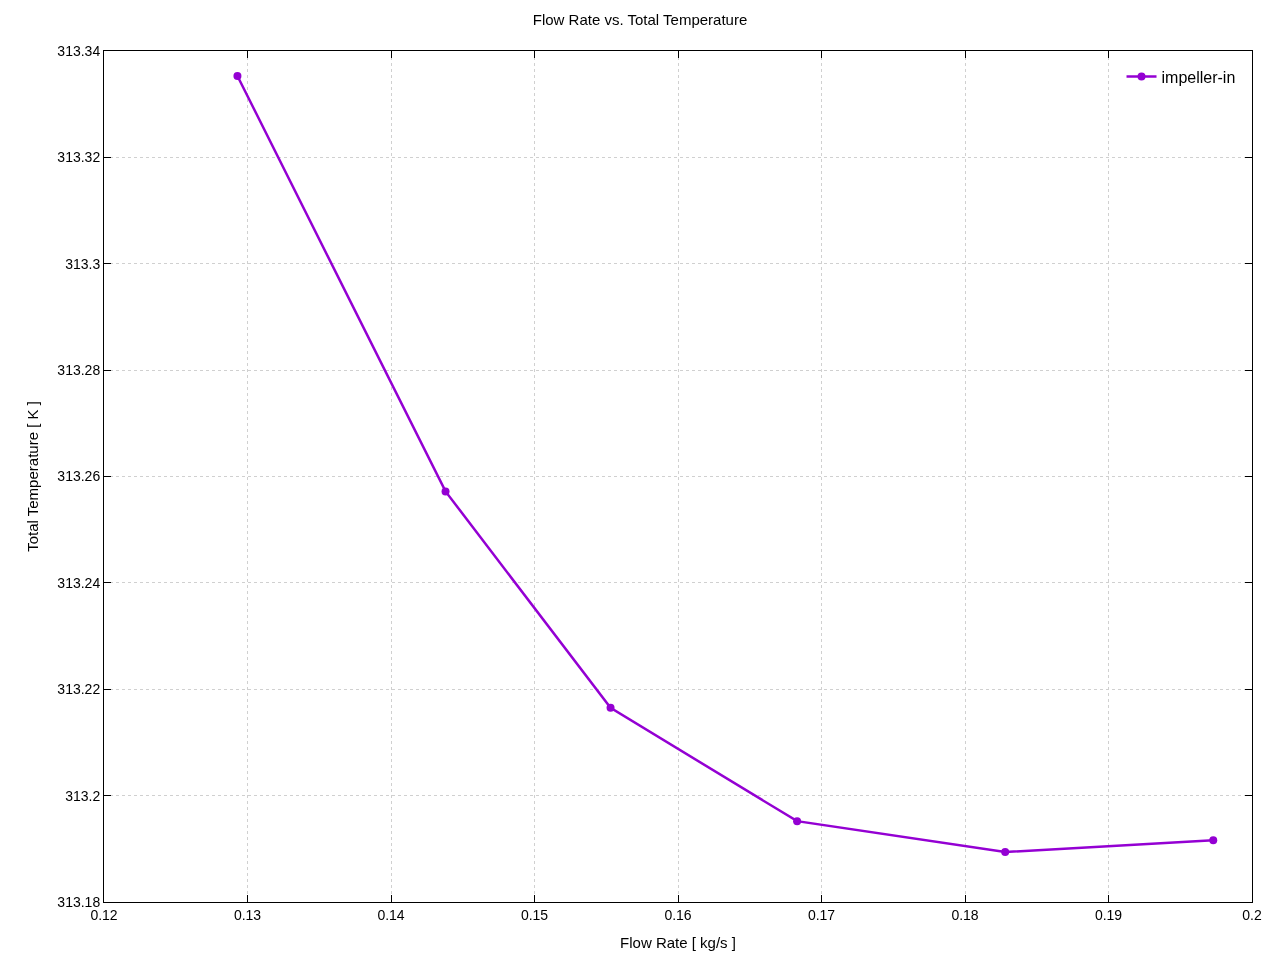  Describe the element at coordinates (79, 582) in the screenshot. I see `y-tick-label: 313.24` at that location.